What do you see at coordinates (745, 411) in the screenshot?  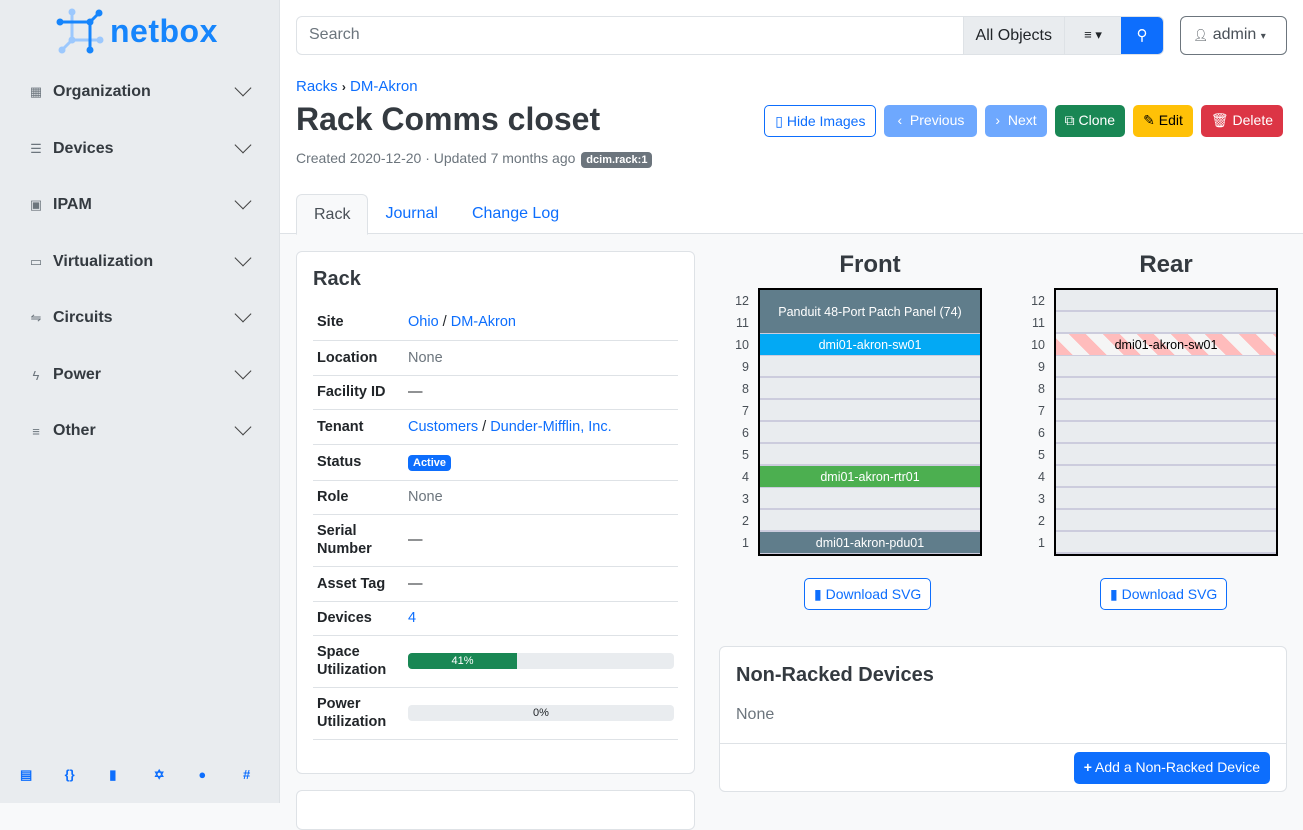 I see `unit-number: 7` at bounding box center [745, 411].